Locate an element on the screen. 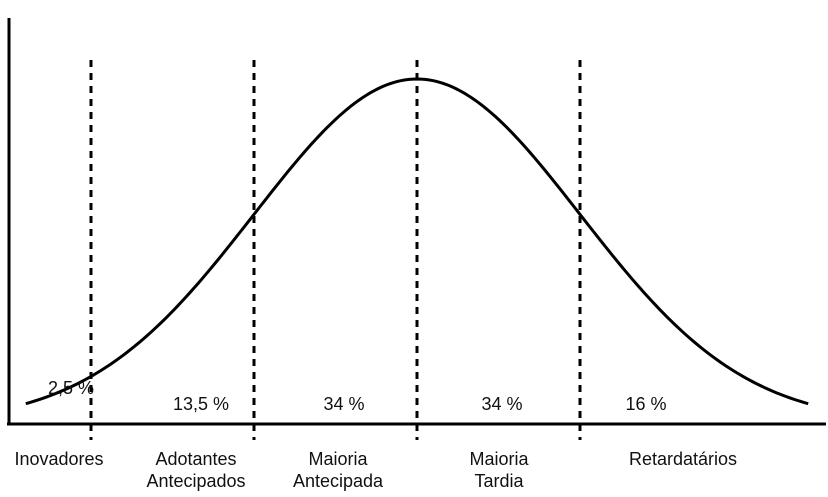 This screenshot has width=828, height=497. category-label-inovadores: Inovadores is located at coordinates (58, 459).